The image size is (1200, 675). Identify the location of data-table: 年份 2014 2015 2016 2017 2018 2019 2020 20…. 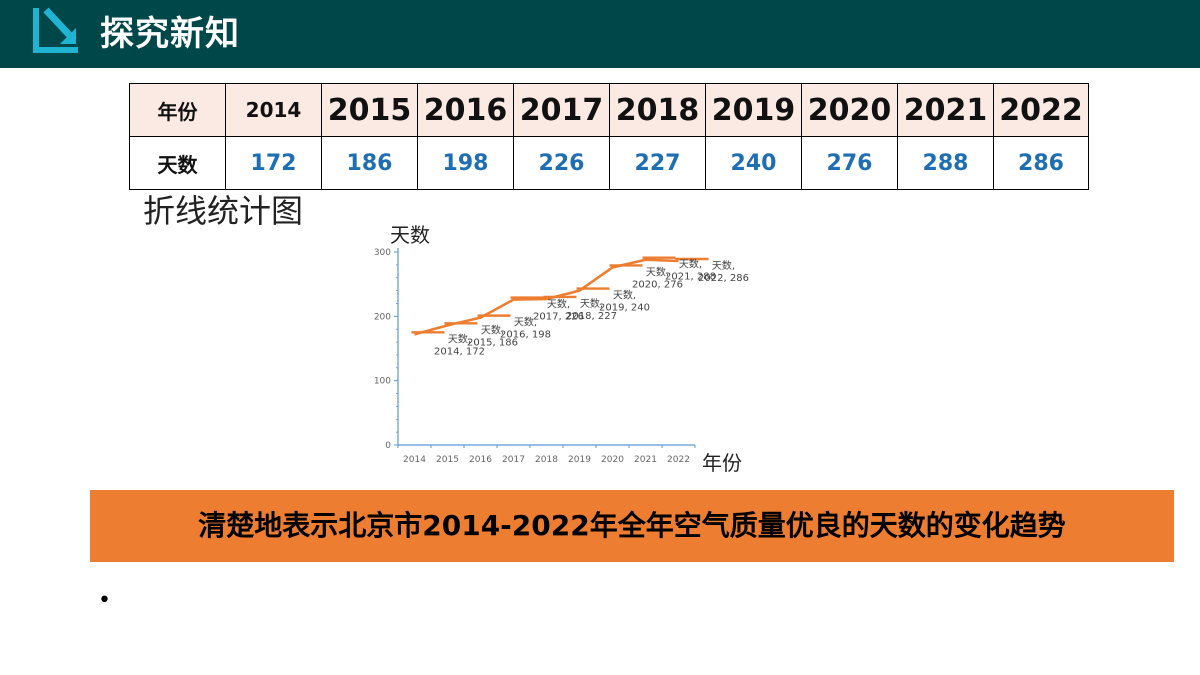
(609, 136).